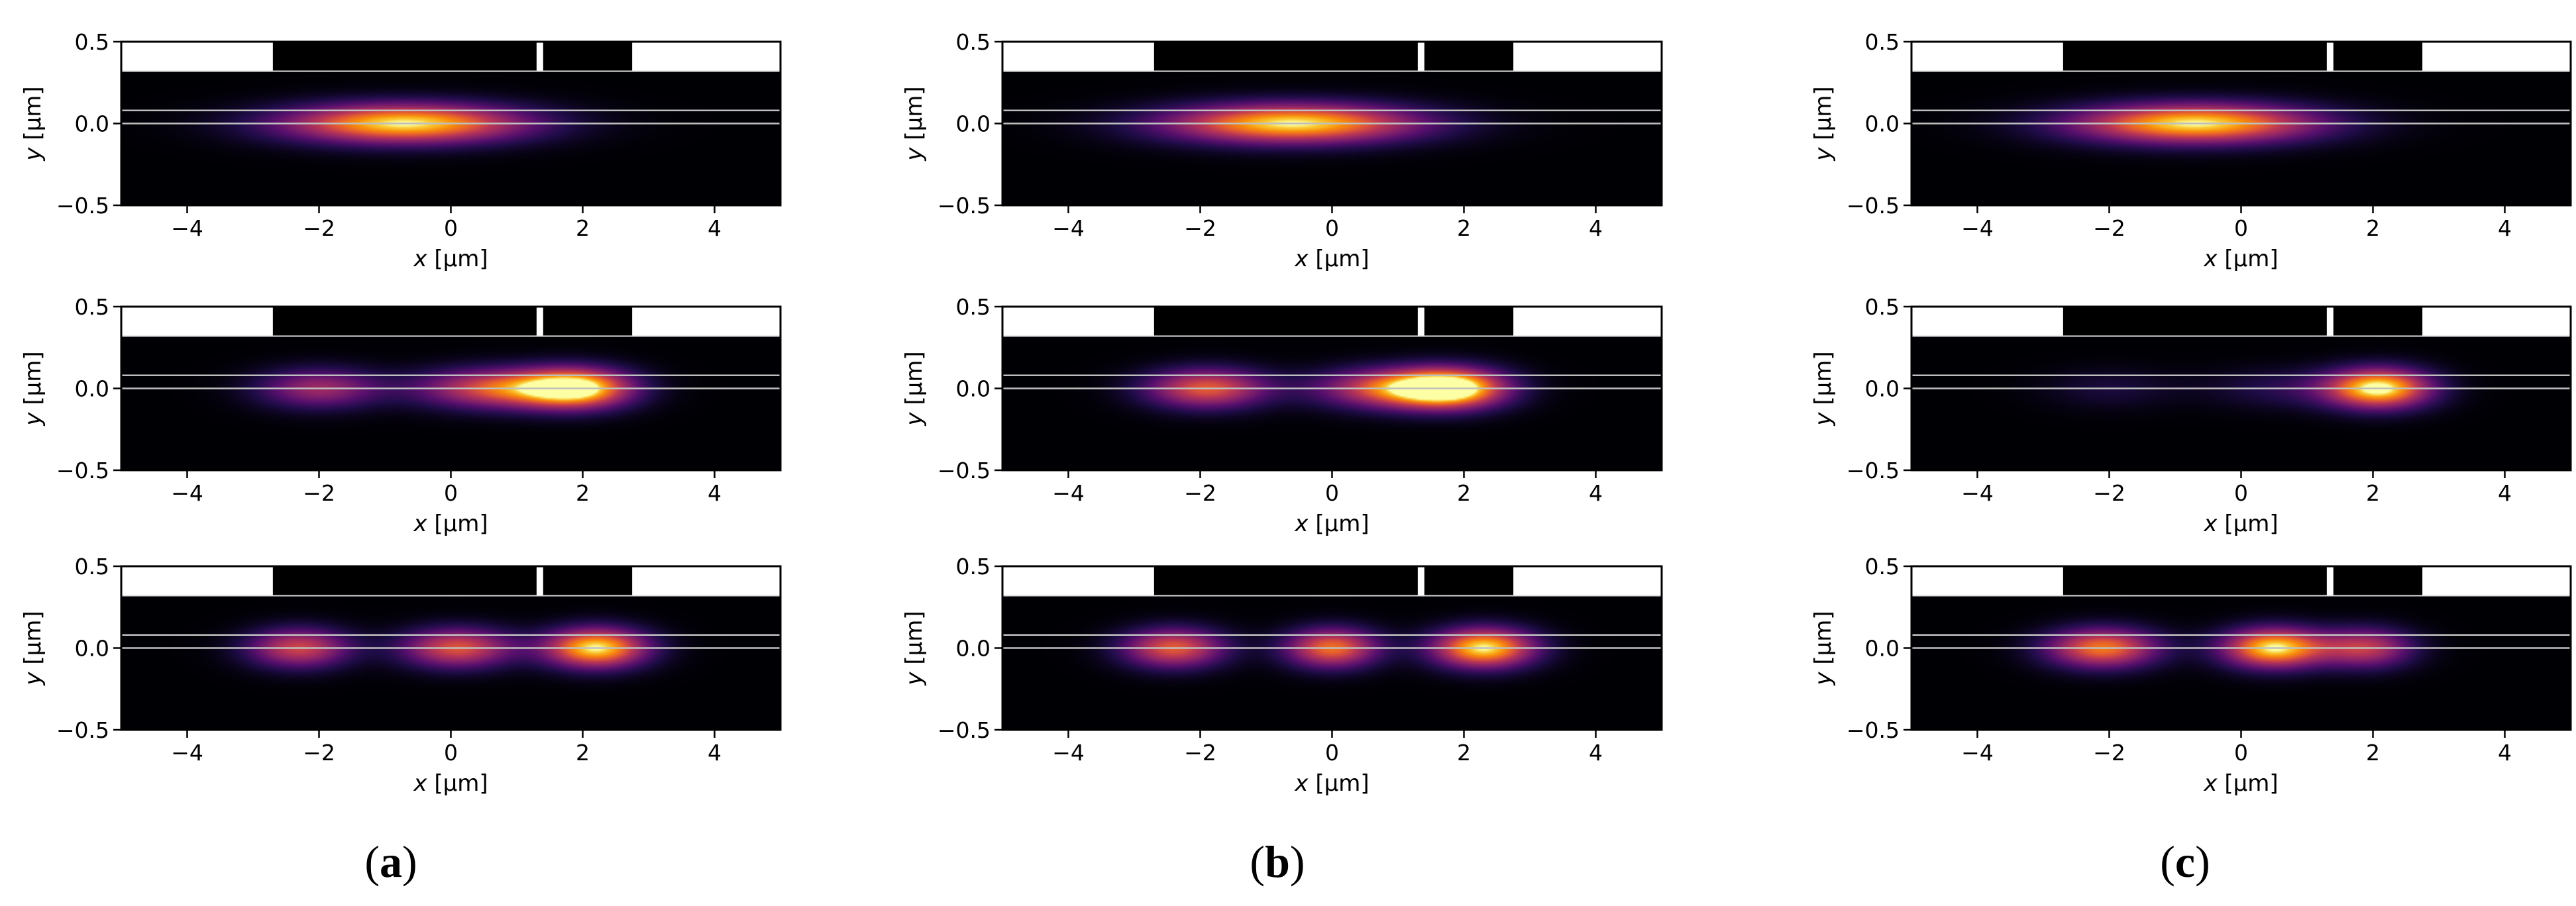  What do you see at coordinates (390, 861) in the screenshot?
I see `panel-label-a: (a)` at bounding box center [390, 861].